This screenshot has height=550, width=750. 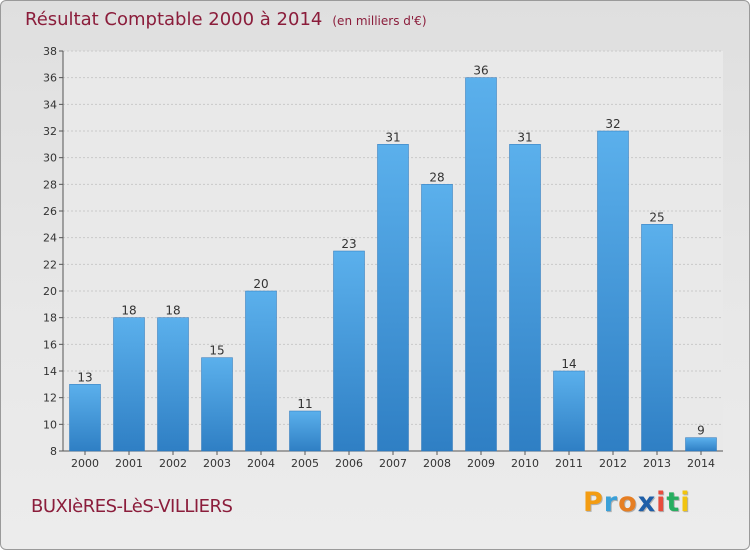 I want to click on x-tick-label: 2008, so click(x=437, y=463).